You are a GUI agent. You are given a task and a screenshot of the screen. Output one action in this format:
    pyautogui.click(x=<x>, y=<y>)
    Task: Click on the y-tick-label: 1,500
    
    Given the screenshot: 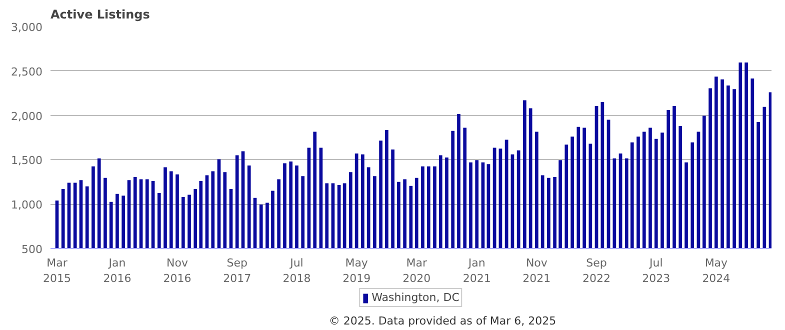 What is the action you would take?
    pyautogui.click(x=27, y=161)
    